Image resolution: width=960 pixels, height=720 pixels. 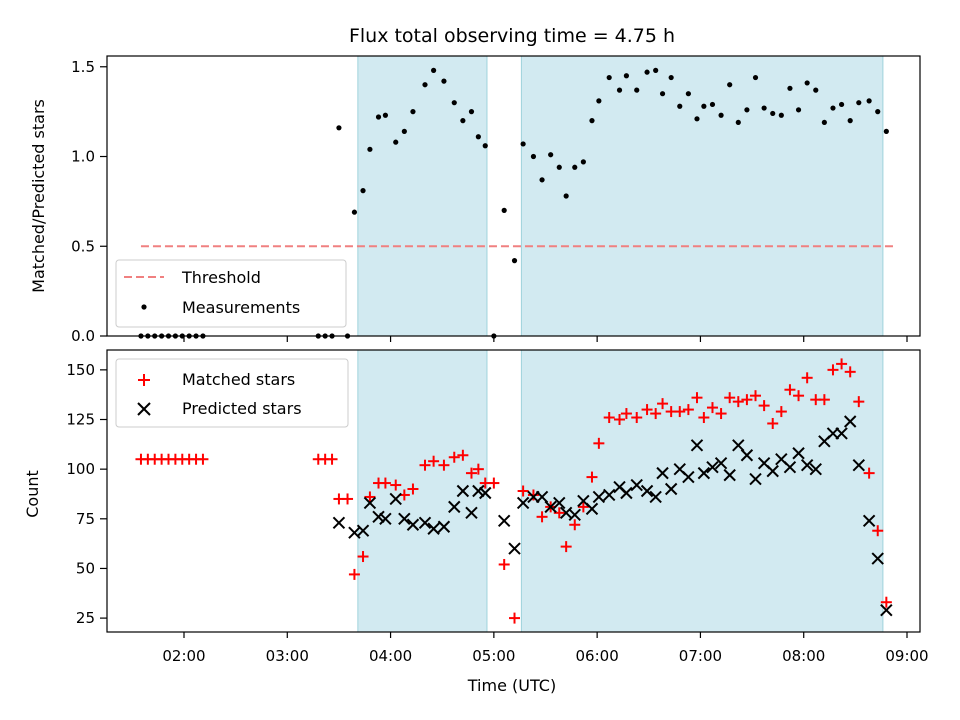 What do you see at coordinates (700, 656) in the screenshot?
I see `x-tick-label: 07:00` at bounding box center [700, 656].